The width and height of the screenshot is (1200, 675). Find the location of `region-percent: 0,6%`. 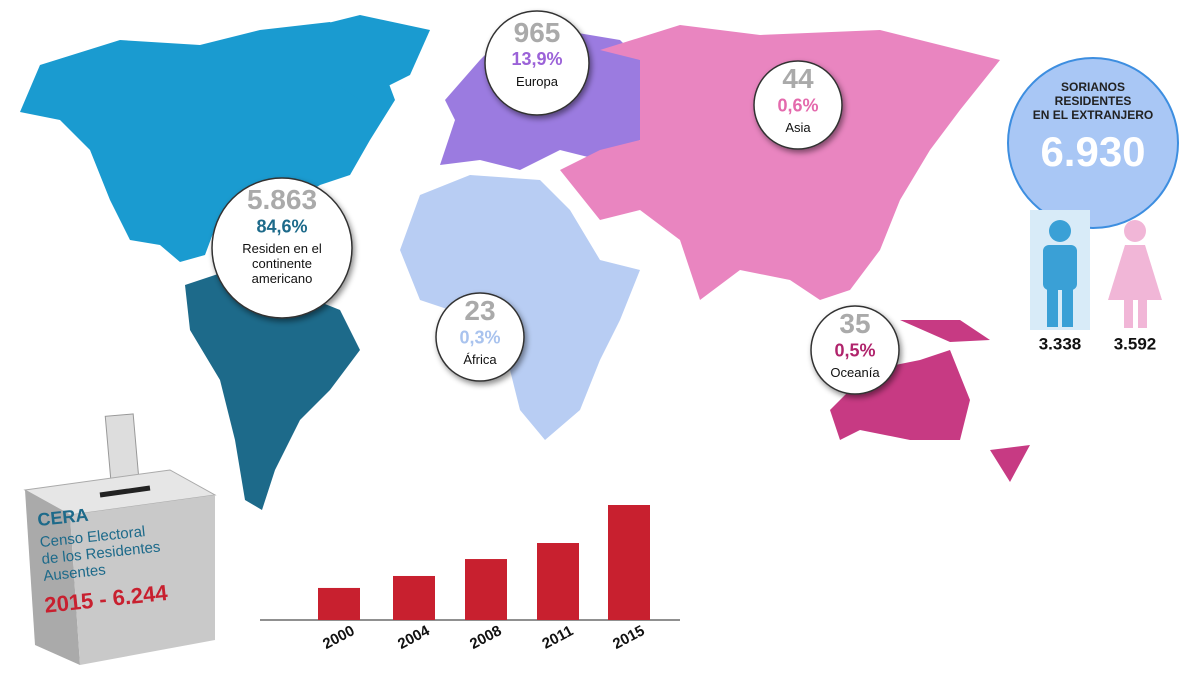

region-percent: 0,6% is located at coordinates (797, 106).